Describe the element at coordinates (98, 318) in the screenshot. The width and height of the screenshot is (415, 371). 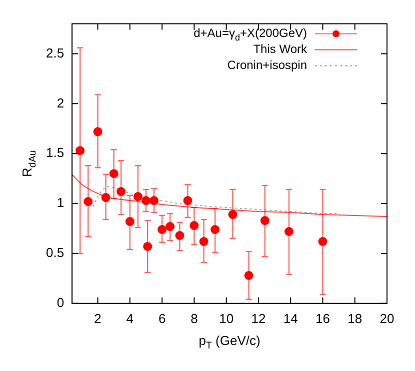
I see `x-tick-label: 2` at that location.